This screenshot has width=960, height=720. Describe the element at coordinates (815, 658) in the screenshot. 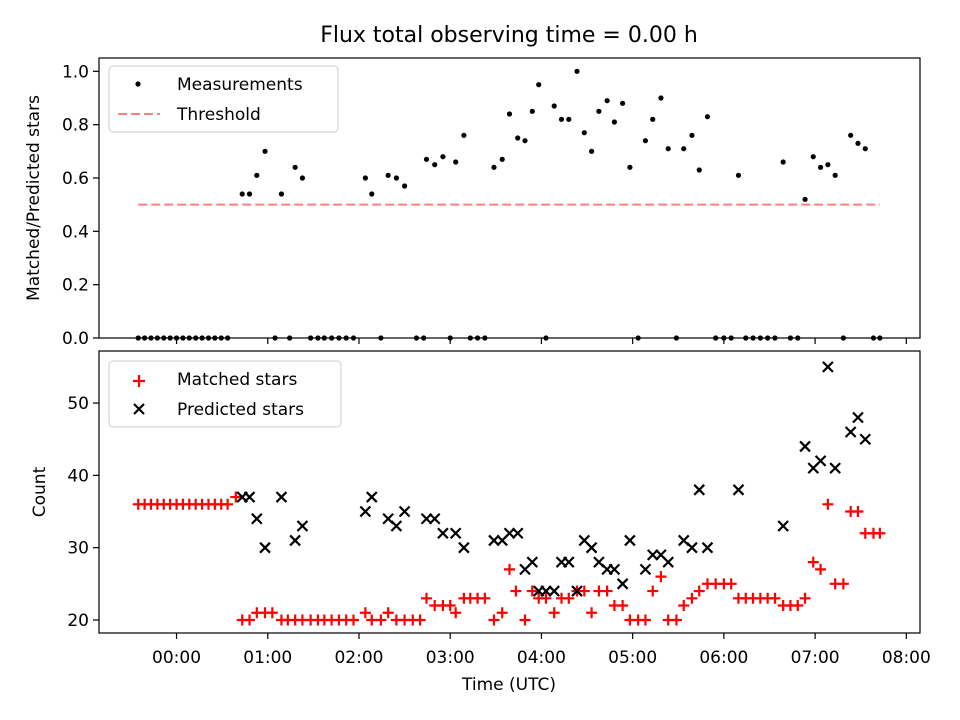

I see `bottom-x-tick-label: 07:00` at that location.